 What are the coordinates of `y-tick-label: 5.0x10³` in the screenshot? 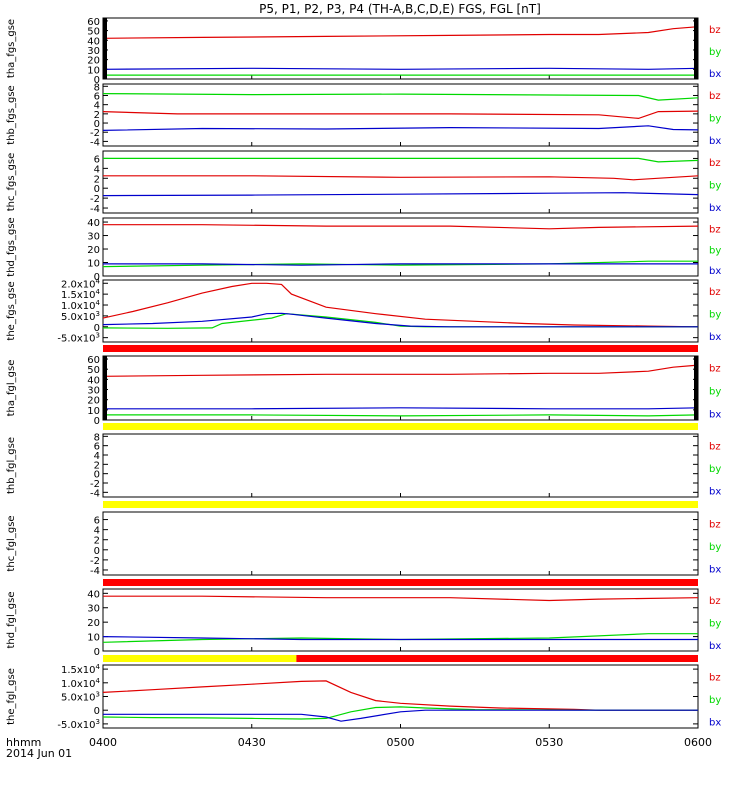 It's located at (80, 697).